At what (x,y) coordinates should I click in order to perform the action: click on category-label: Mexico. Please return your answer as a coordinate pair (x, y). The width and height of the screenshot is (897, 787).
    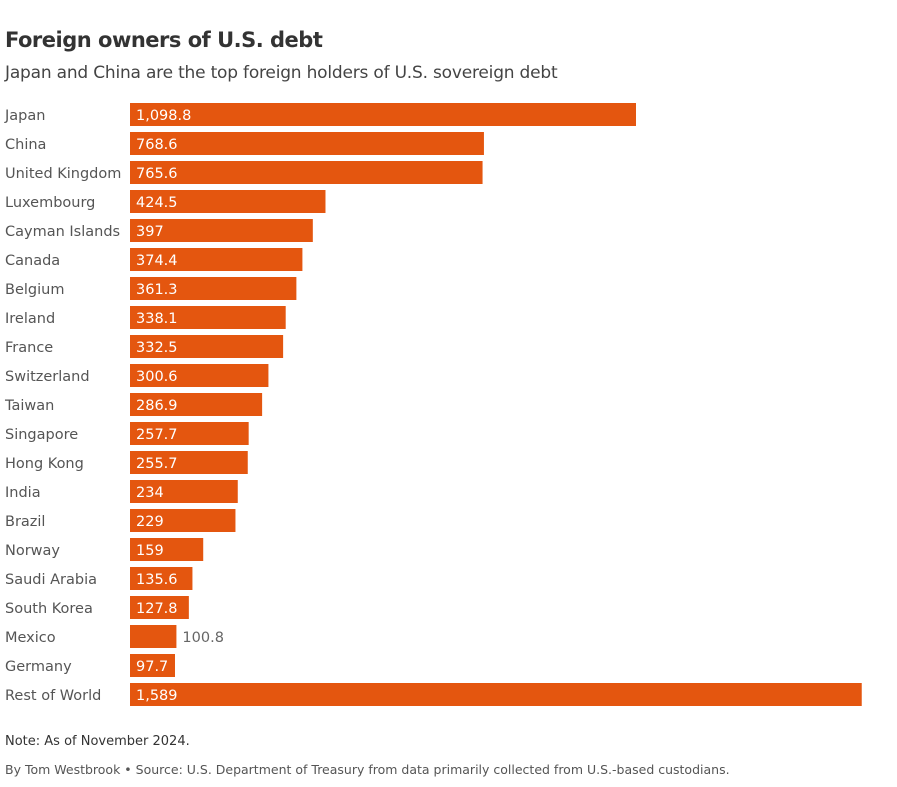
    Looking at the image, I should click on (30, 638).